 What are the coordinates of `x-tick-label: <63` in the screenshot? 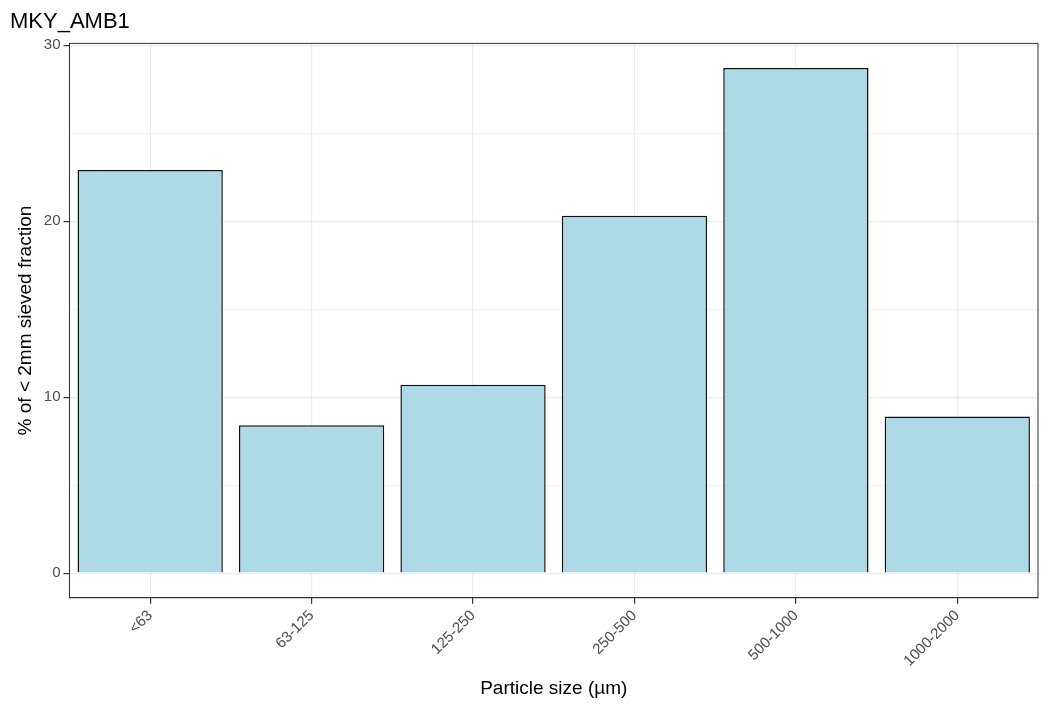 It's located at (140, 621).